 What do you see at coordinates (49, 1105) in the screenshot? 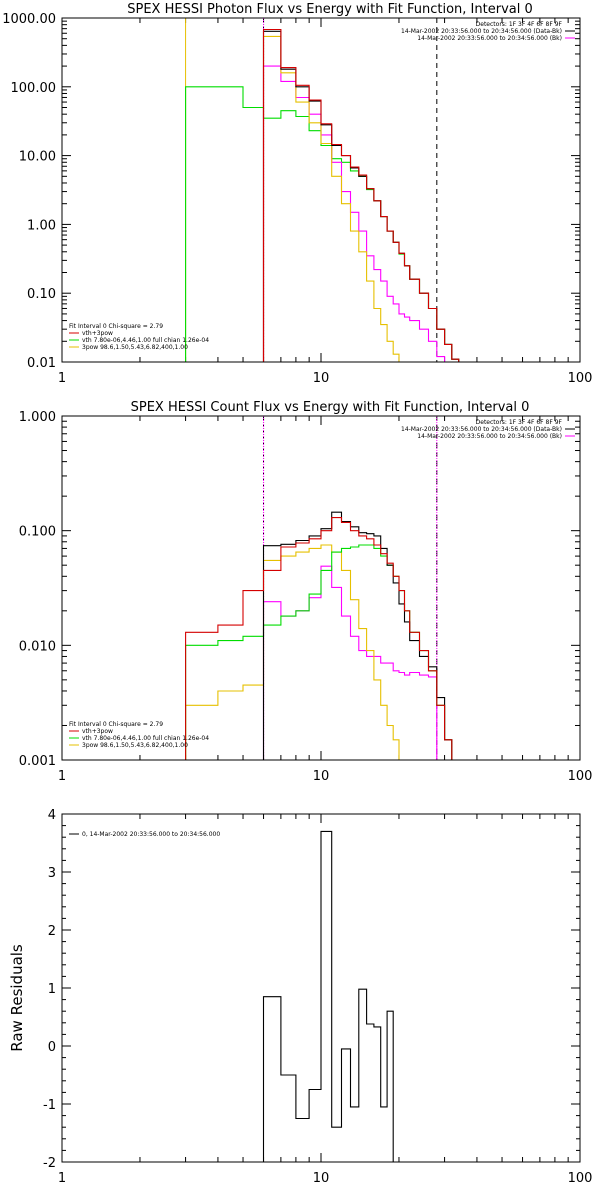
I see `y-tick-label: -1` at bounding box center [49, 1105].